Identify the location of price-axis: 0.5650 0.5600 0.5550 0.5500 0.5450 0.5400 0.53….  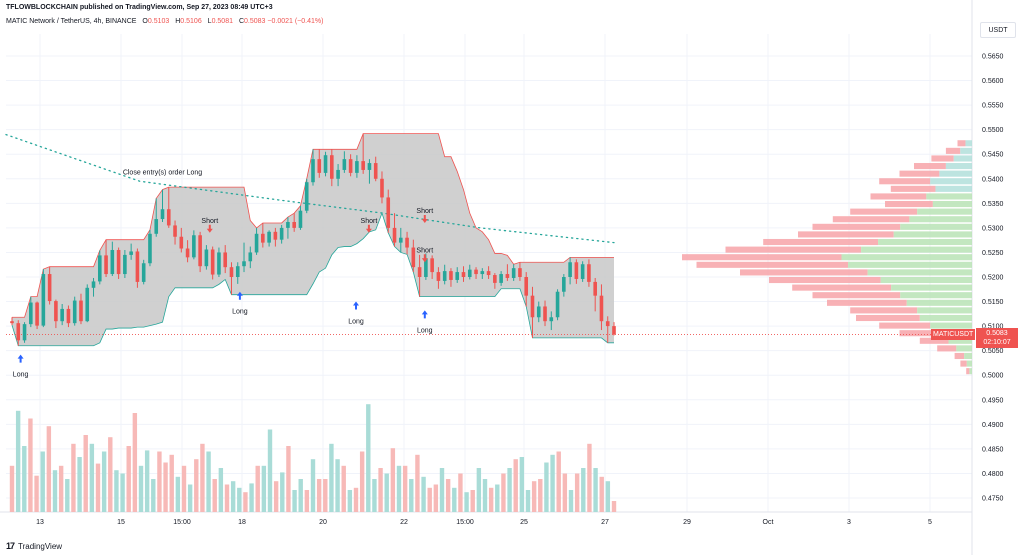
(993, 278).